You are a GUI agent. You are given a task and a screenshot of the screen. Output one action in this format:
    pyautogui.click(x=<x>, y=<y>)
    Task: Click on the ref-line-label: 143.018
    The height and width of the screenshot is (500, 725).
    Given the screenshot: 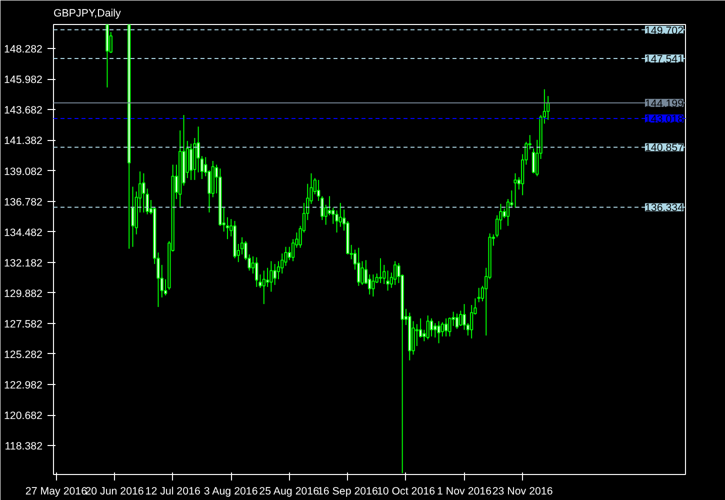 What is the action you would take?
    pyautogui.click(x=664, y=120)
    